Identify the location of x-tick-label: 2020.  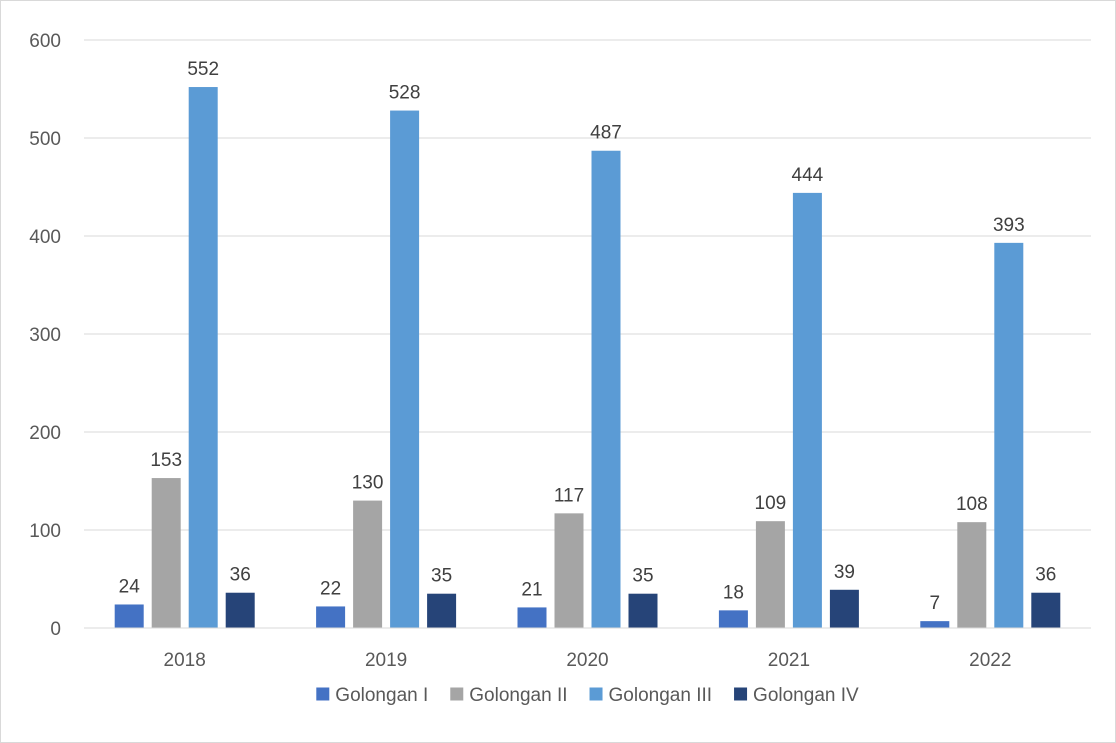
(587, 660).